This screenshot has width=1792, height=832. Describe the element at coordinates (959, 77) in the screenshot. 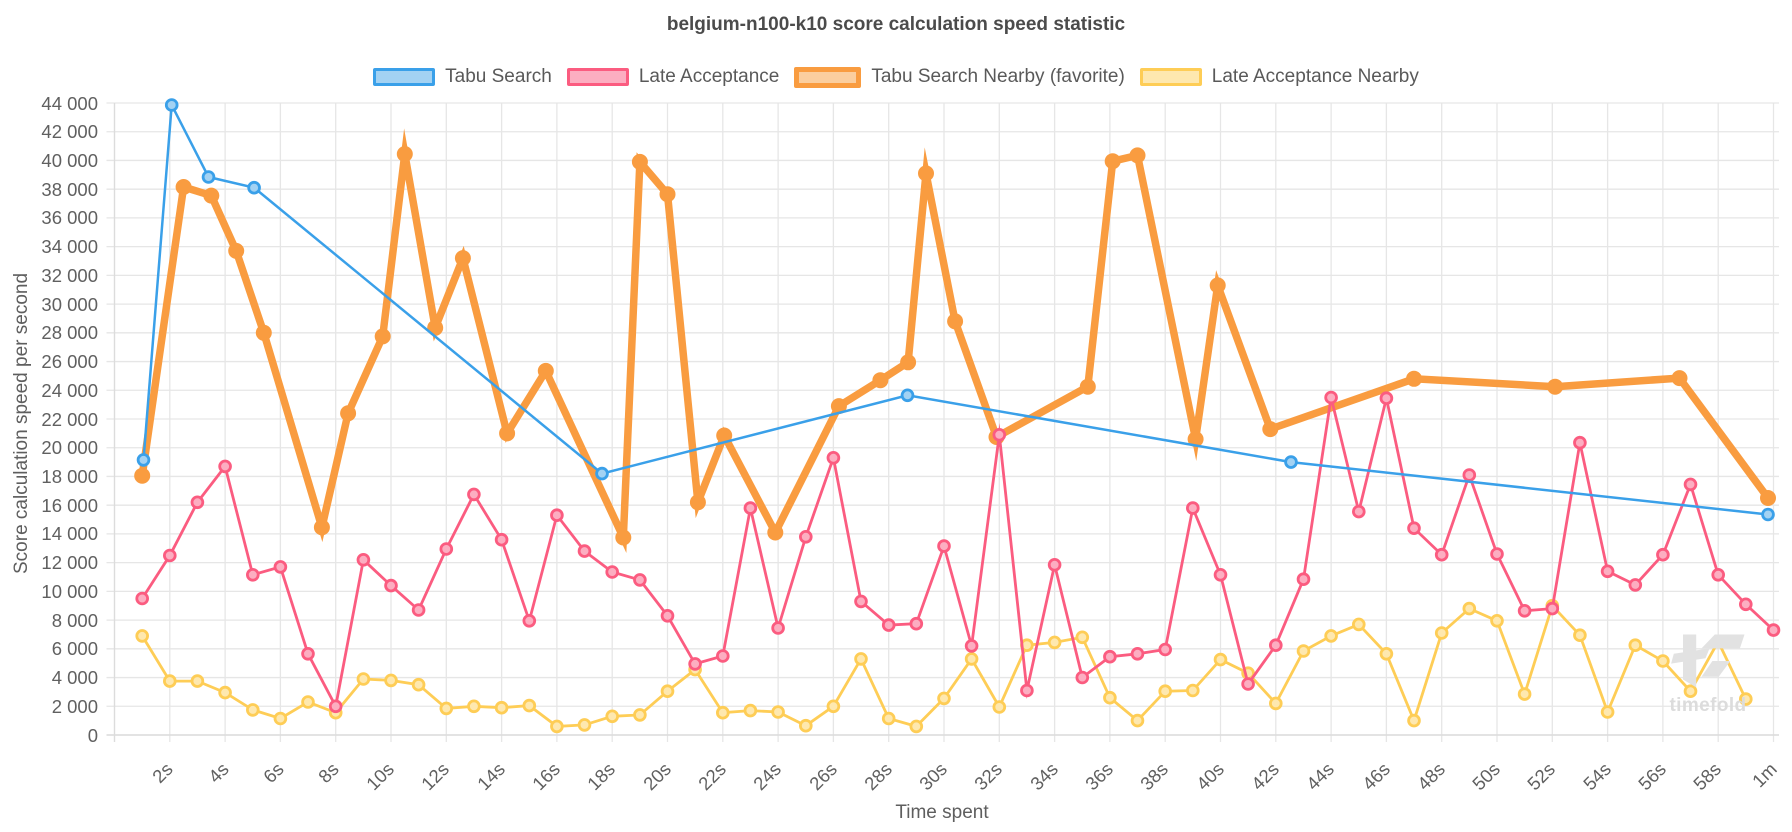

I see `legend-item-tabu-search-nearby-favorite: Tabu Search Nearby (favorite)` at that location.